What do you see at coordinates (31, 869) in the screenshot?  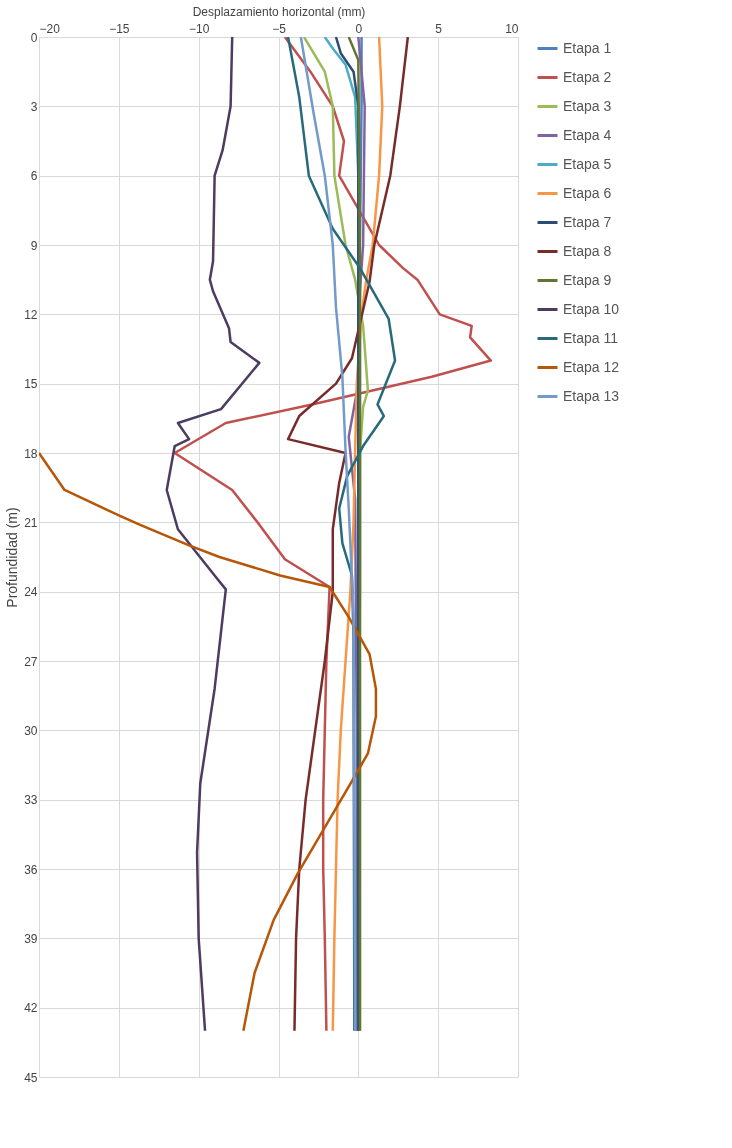 I see `y-tick-label: 36` at bounding box center [31, 869].